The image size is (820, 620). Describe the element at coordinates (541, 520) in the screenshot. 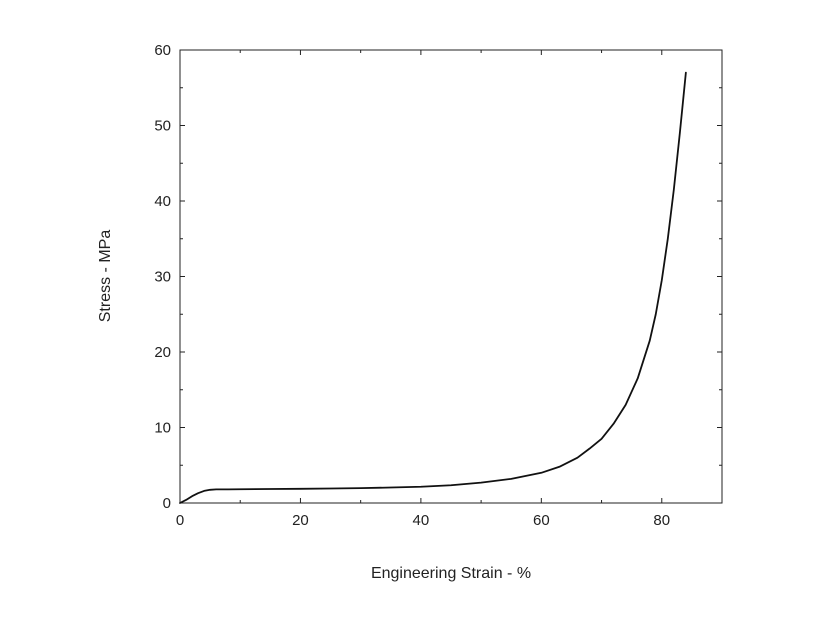

I see `x-tick-label: 60` at that location.